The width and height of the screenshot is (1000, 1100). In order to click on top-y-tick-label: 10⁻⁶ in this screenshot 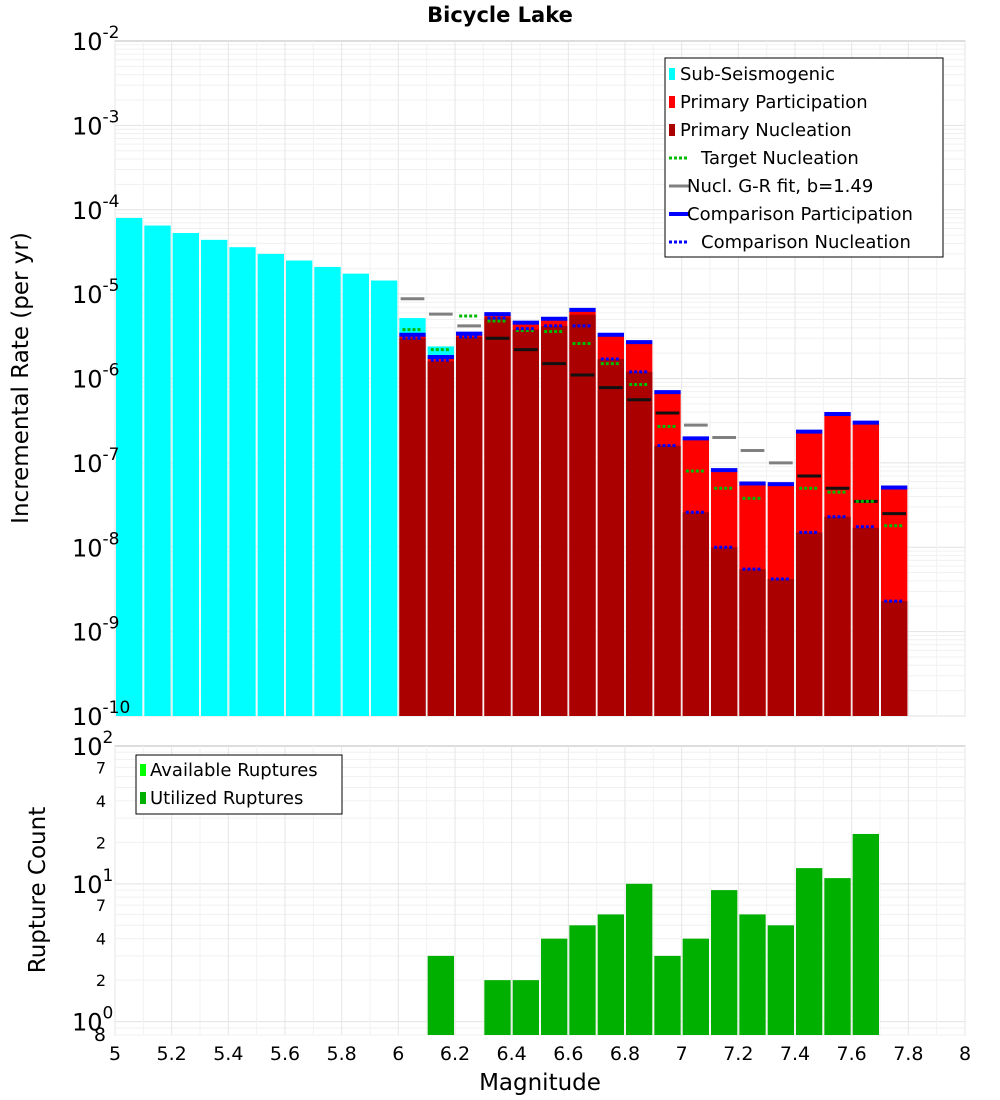, I will do `click(96, 377)`.